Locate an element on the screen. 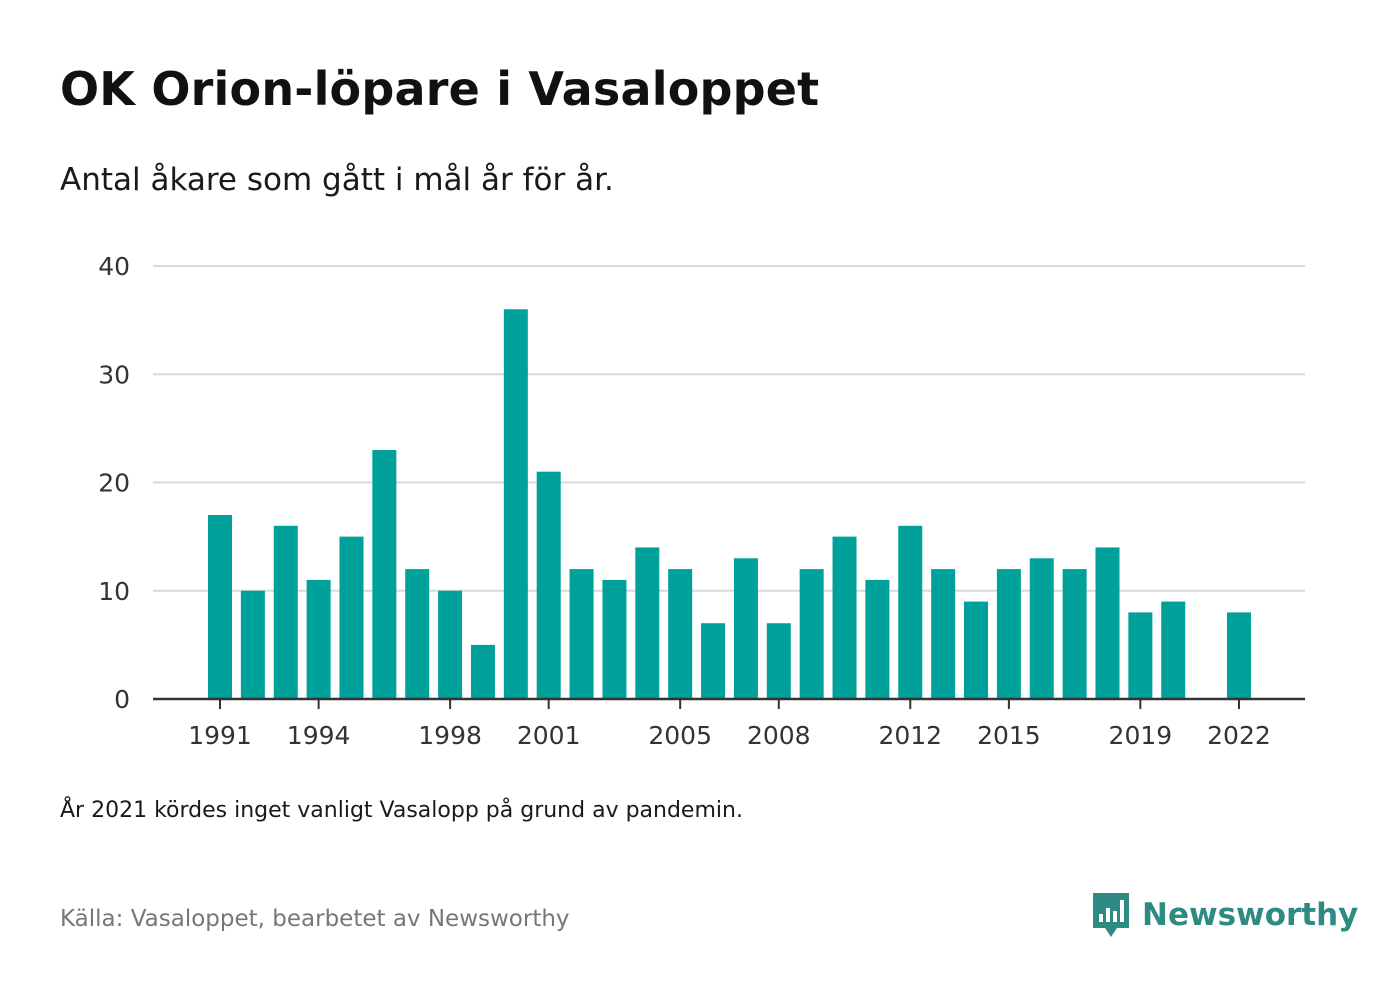  page-title: OK Orion-löpare i Vasaloppet is located at coordinates (440, 89).